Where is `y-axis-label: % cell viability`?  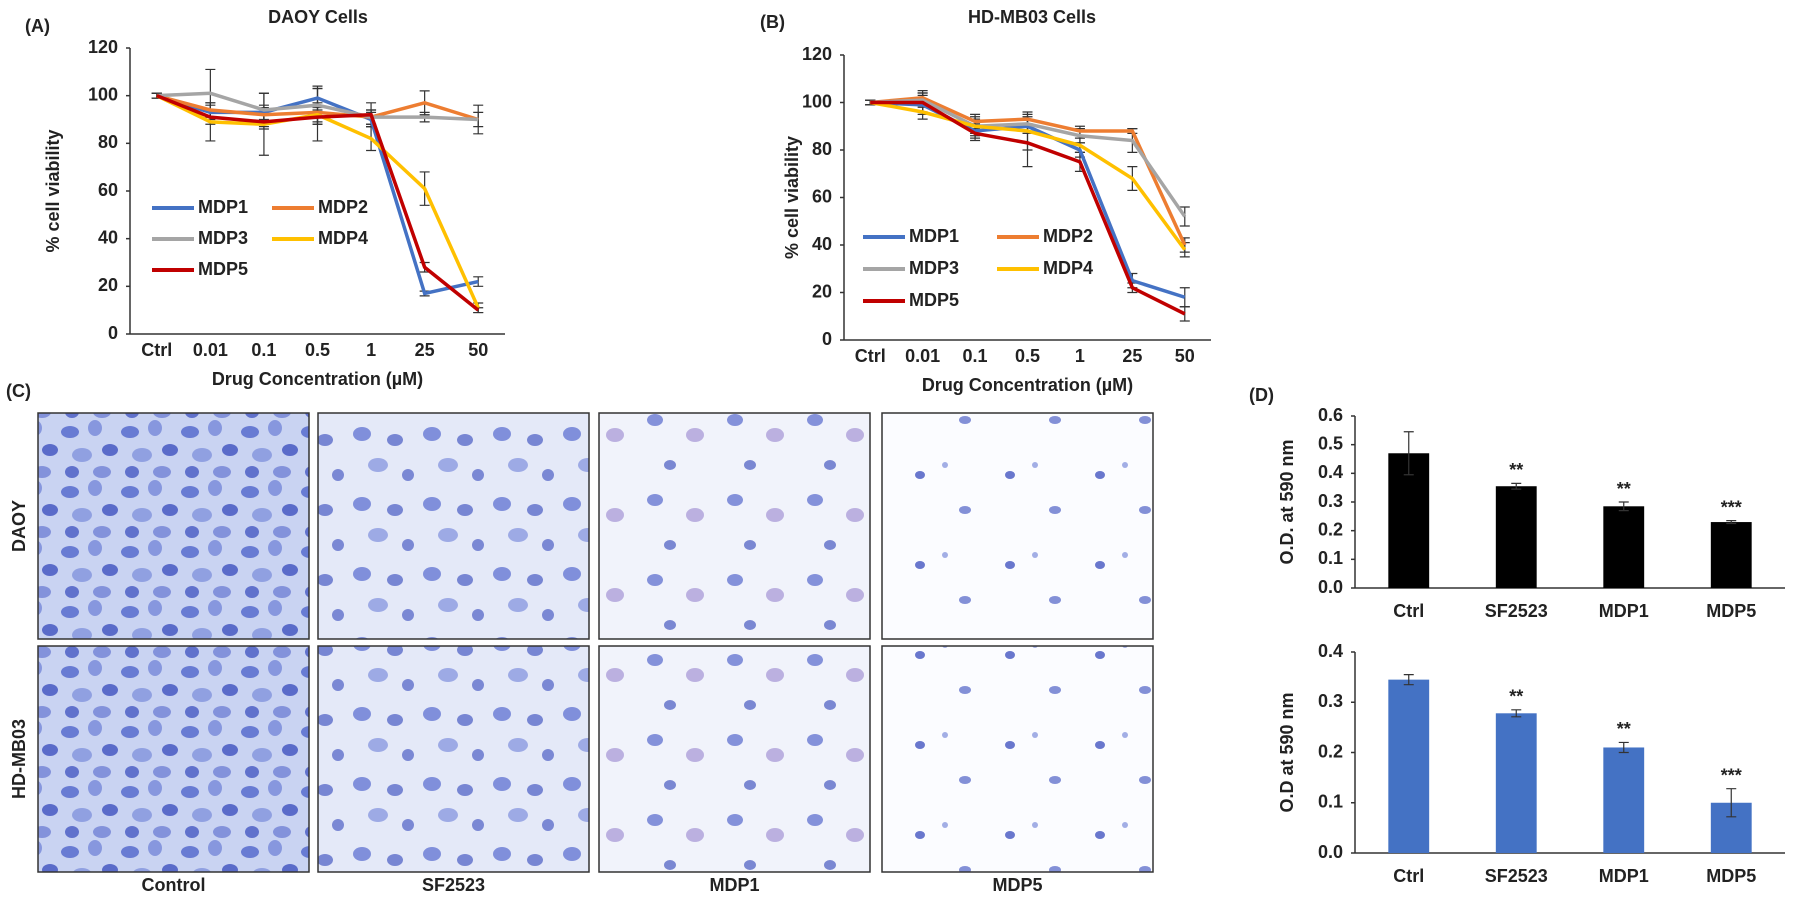 y-axis-label: % cell viability is located at coordinates (792, 197).